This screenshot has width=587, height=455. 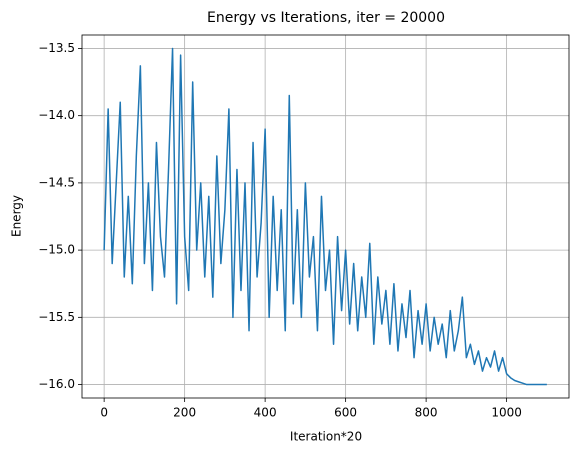 I want to click on x-tick-label: 600, so click(x=345, y=413).